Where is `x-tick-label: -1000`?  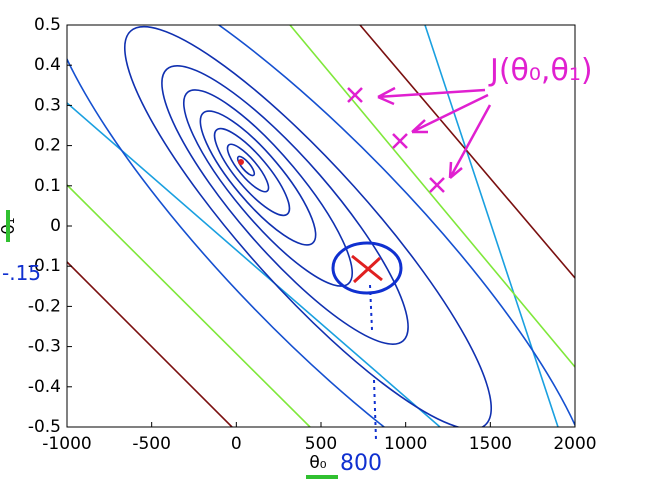
x-tick-label: -1000 is located at coordinates (66, 444).